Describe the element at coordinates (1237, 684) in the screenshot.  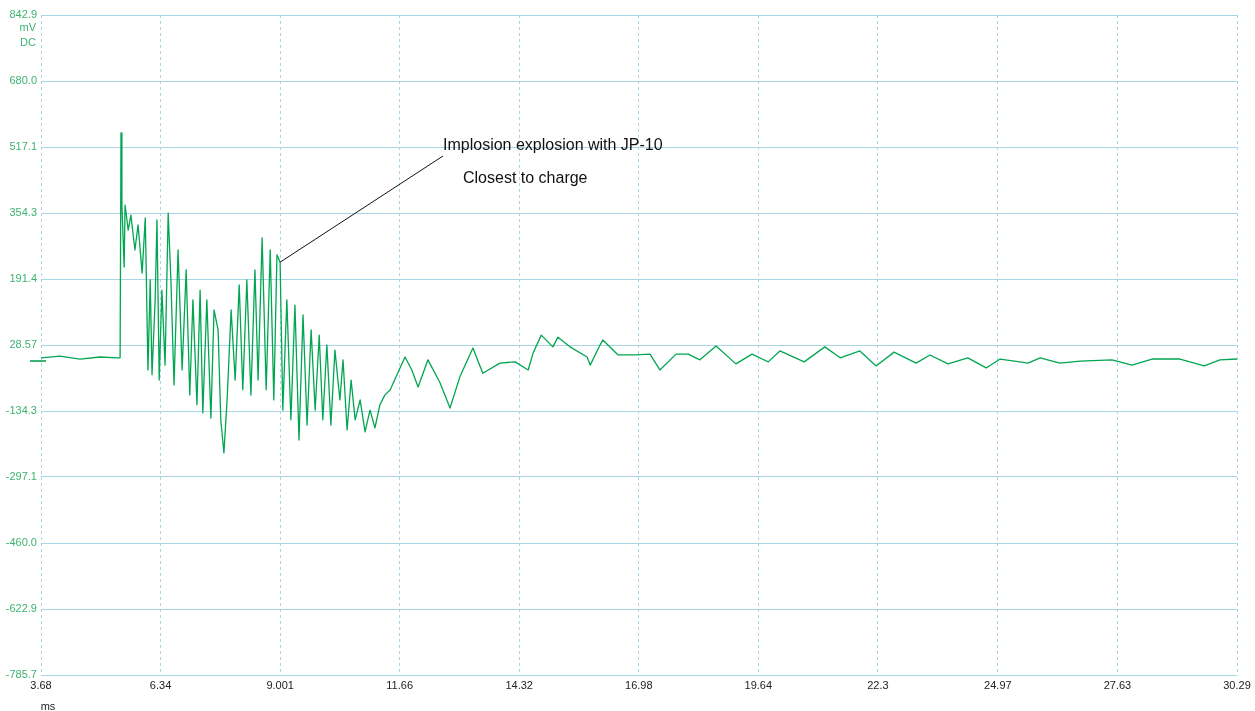
I see `x-tick-label: 30.29` at that location.